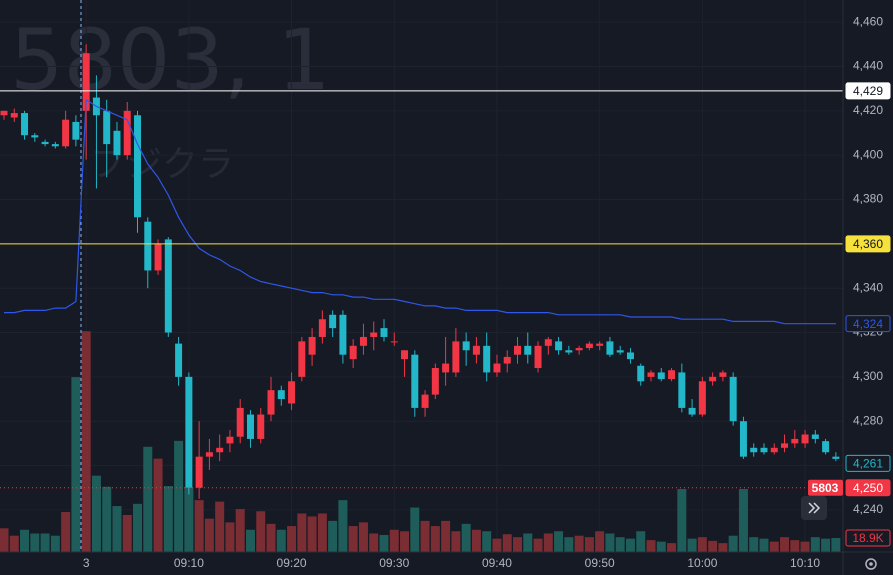  I want to click on y-tick-label: 4,400, so click(868, 154).